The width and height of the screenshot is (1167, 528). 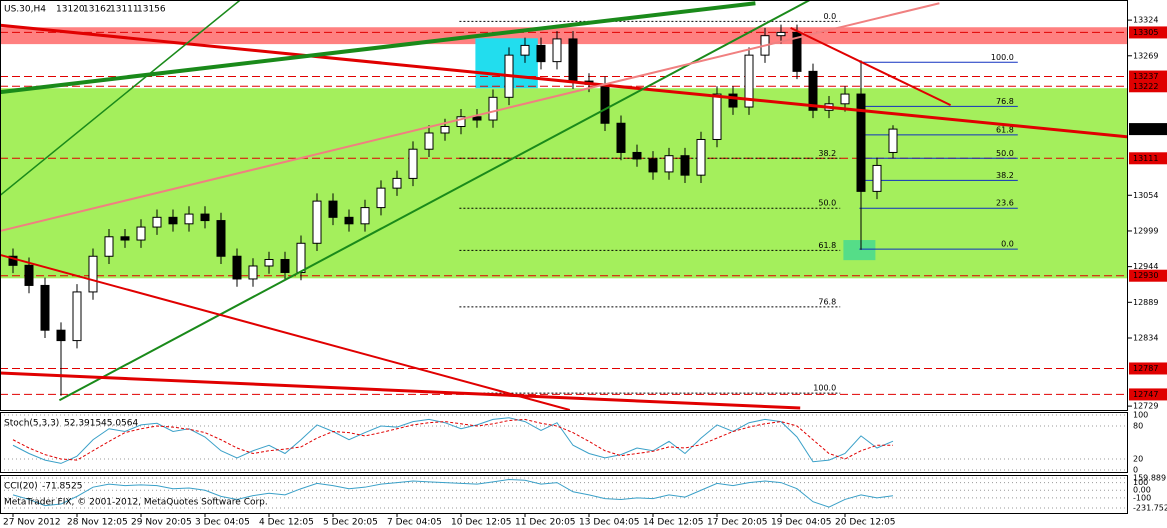 I want to click on x-tick-label: 7 Dec 04:05, so click(x=414, y=523).